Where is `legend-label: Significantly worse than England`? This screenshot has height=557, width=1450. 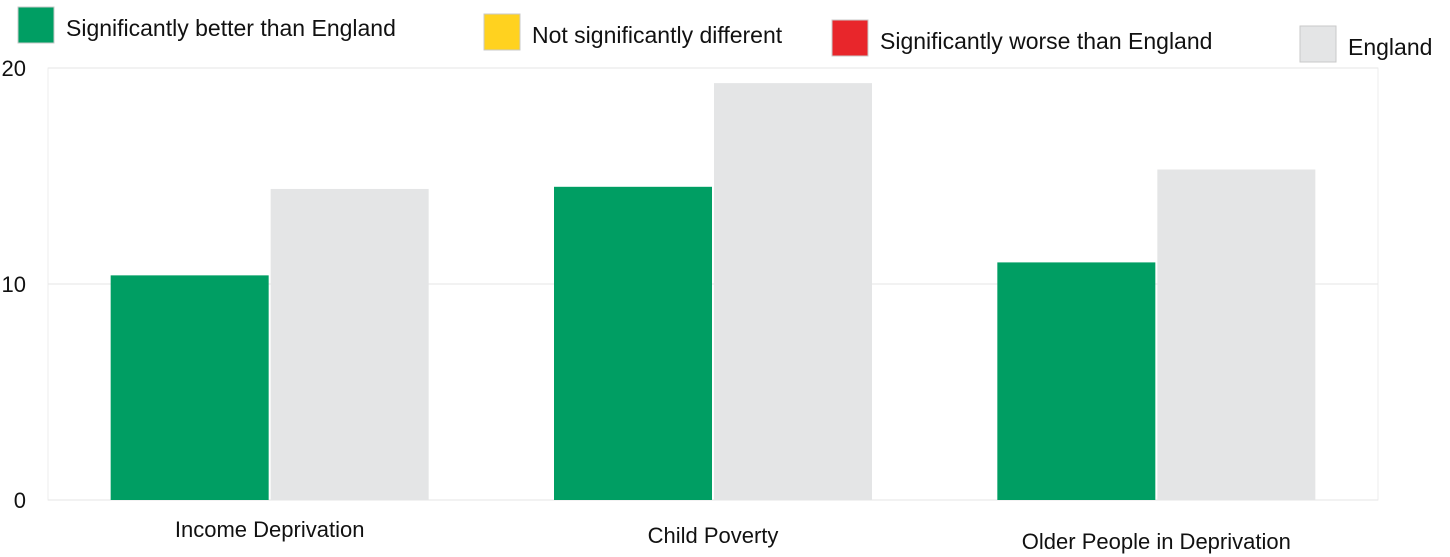
legend-label: Significantly worse than England is located at coordinates (1046, 41).